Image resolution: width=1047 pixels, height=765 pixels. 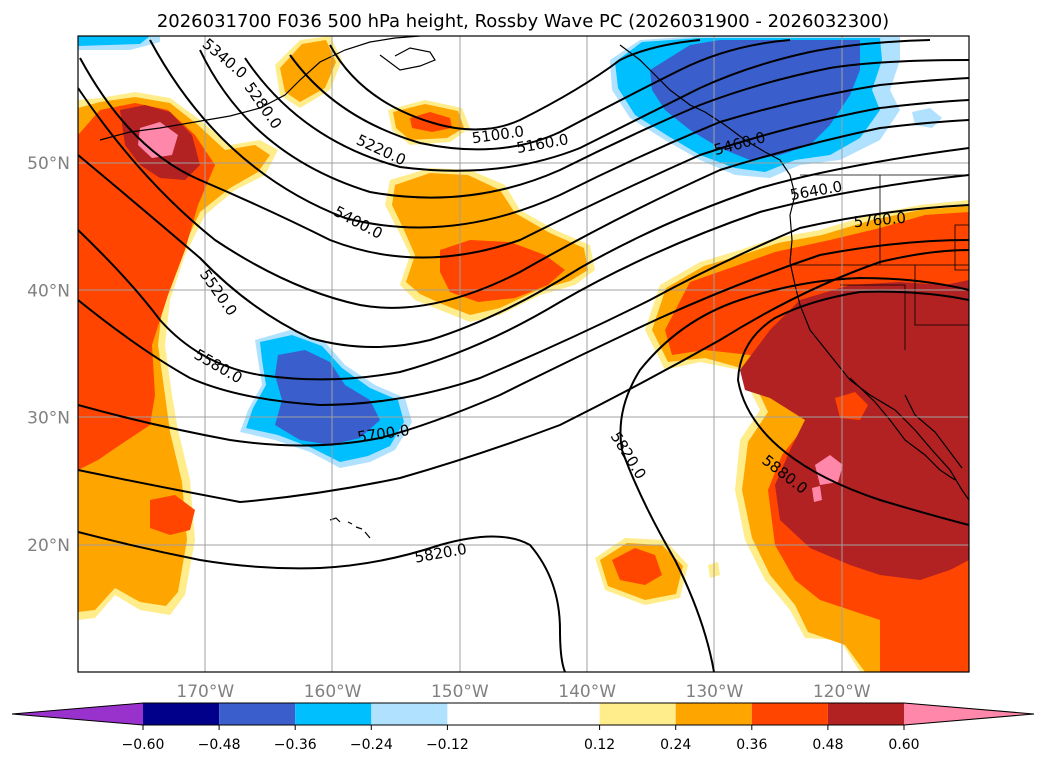 What do you see at coordinates (637, 566) in the screenshot?
I see `positive-anomaly-south-red` at bounding box center [637, 566].